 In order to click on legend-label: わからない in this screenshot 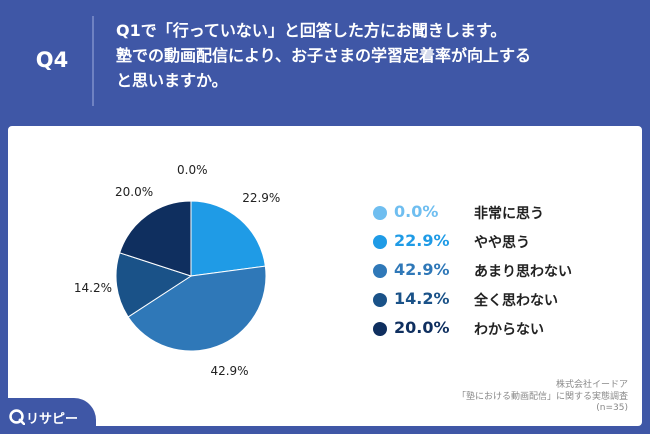, I will do `click(509, 330)`.